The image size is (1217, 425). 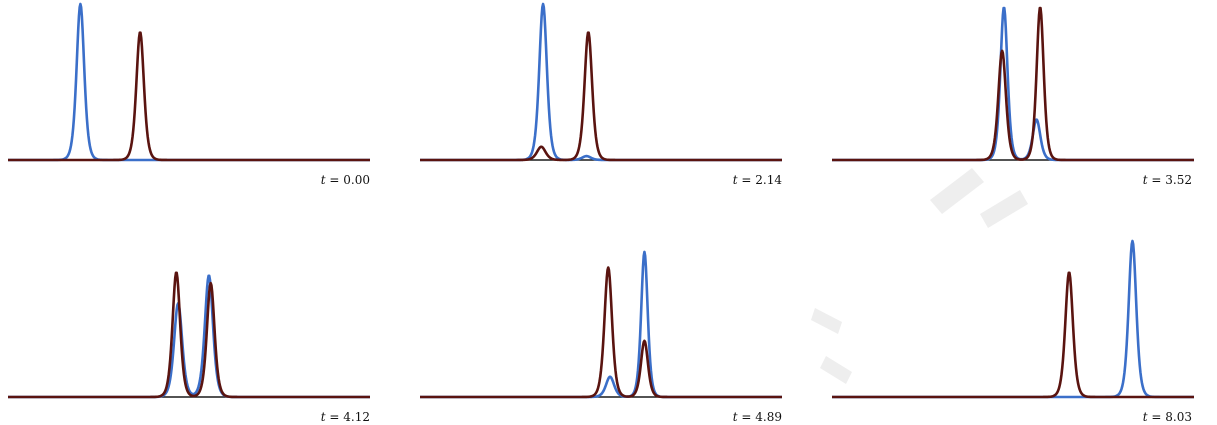 I want to click on panel-2: t = 2.14, so click(x=601, y=94).